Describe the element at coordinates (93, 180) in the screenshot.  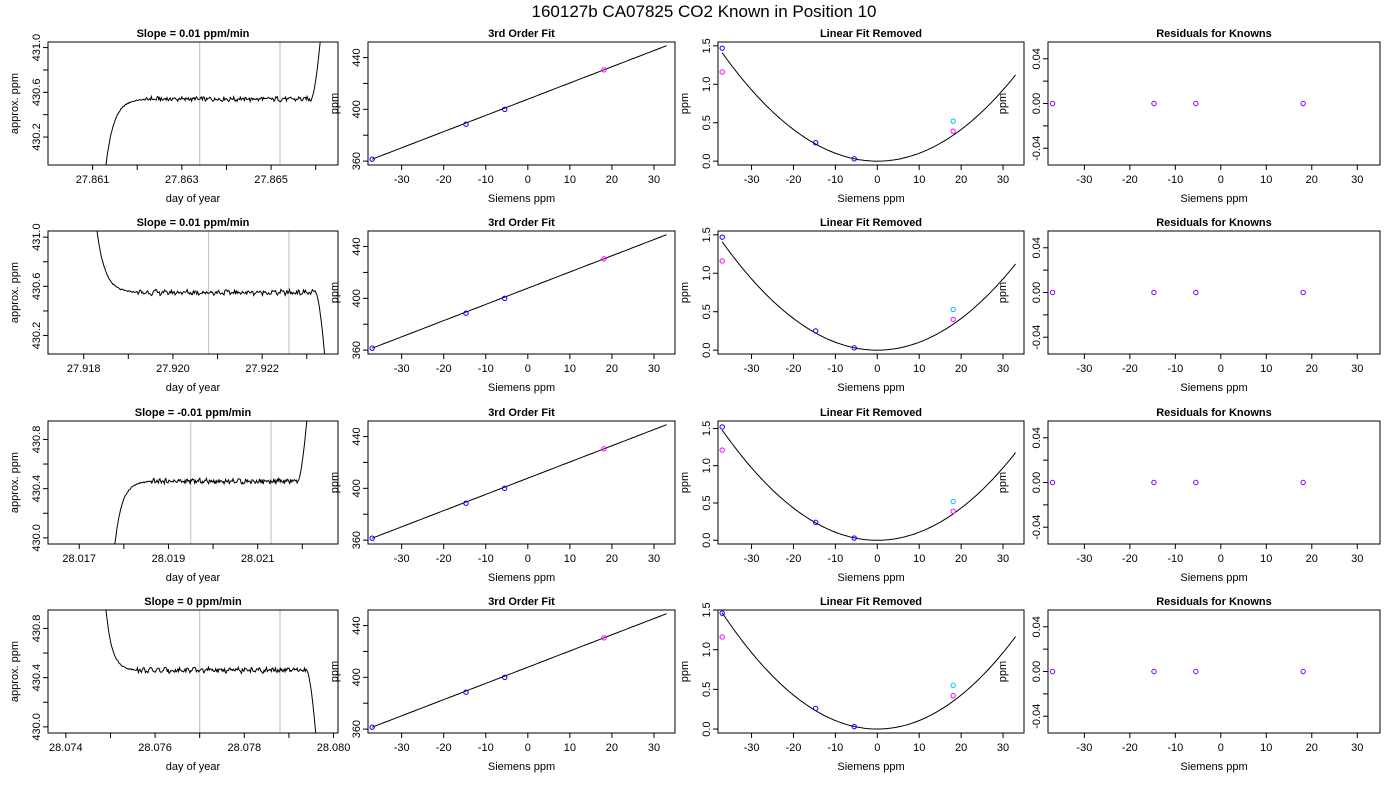
I see `x-tick-label: 27.861` at that location.